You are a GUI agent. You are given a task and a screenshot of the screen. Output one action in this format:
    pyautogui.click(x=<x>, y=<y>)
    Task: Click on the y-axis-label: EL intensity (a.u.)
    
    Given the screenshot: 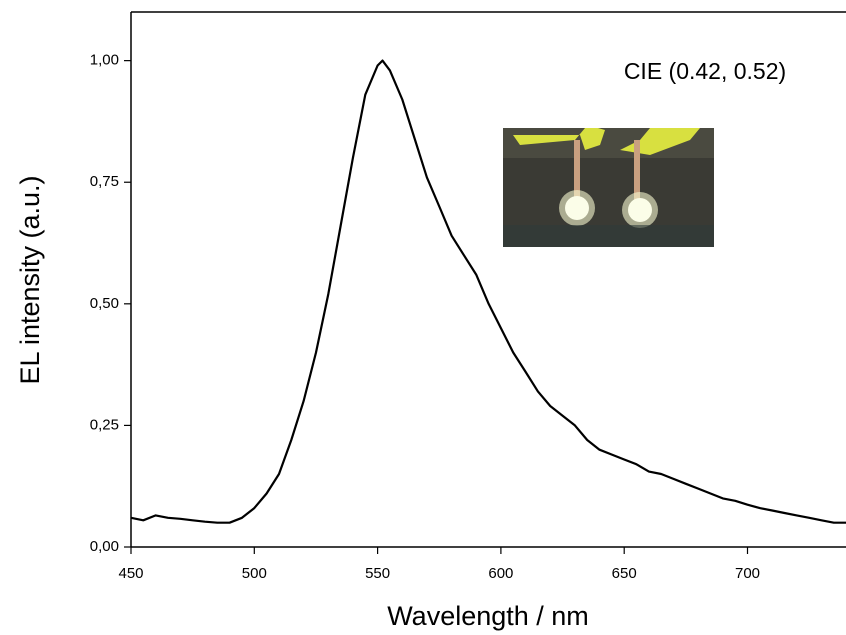 What is the action you would take?
    pyautogui.click(x=30, y=279)
    